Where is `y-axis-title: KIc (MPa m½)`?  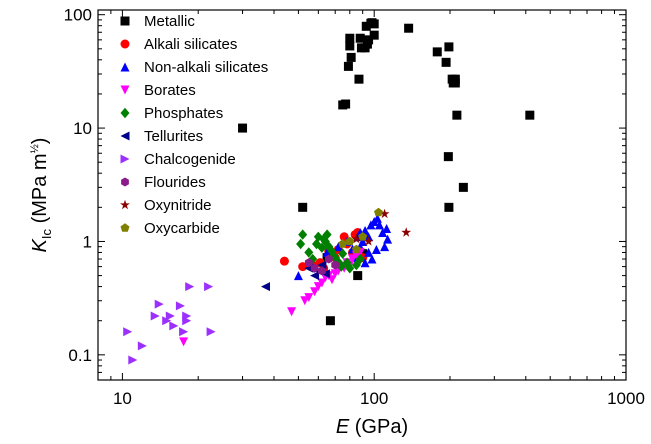 y-axis-title: KIc (MPa m½) is located at coordinates (41, 195).